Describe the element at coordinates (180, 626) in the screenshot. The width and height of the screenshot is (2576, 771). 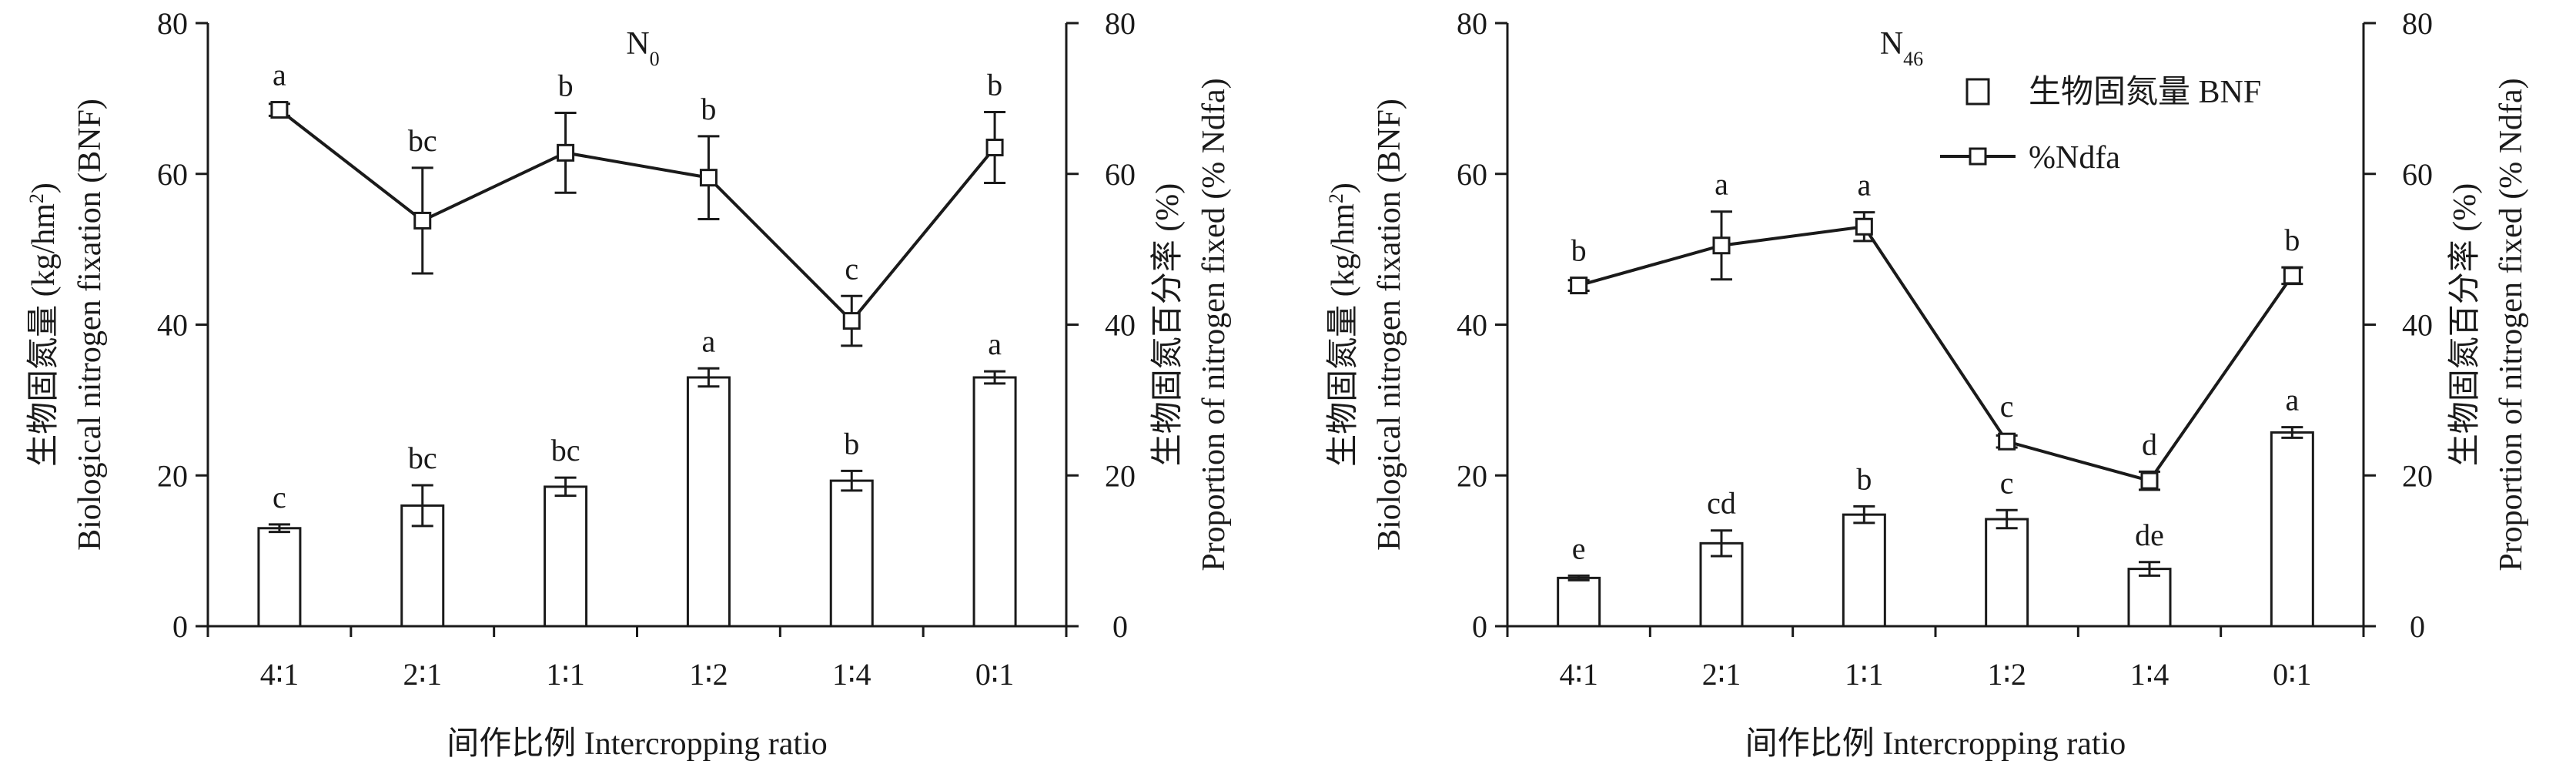
I see `y-tick-label-left: 0` at that location.